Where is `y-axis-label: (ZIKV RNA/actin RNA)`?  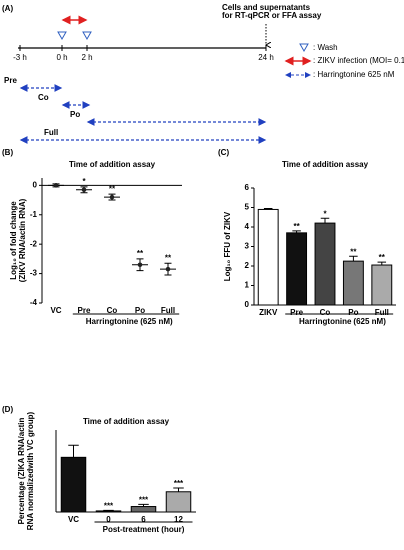 y-axis-label: (ZIKV RNA/actin RNA) is located at coordinates (22, 240).